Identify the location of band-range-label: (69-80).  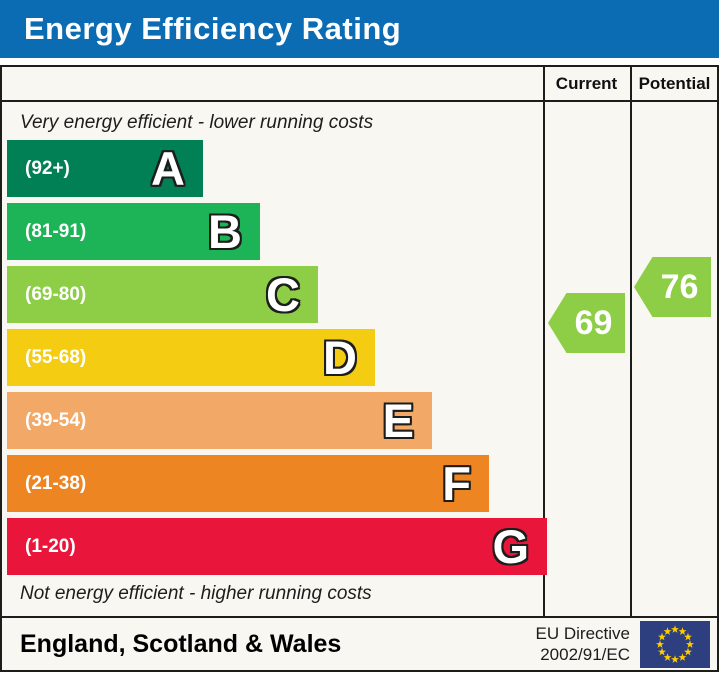
(56, 294).